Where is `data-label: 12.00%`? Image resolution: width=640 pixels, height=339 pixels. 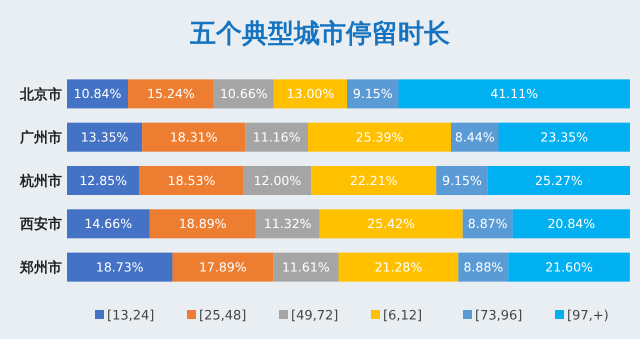 data-label: 12.00% is located at coordinates (278, 180).